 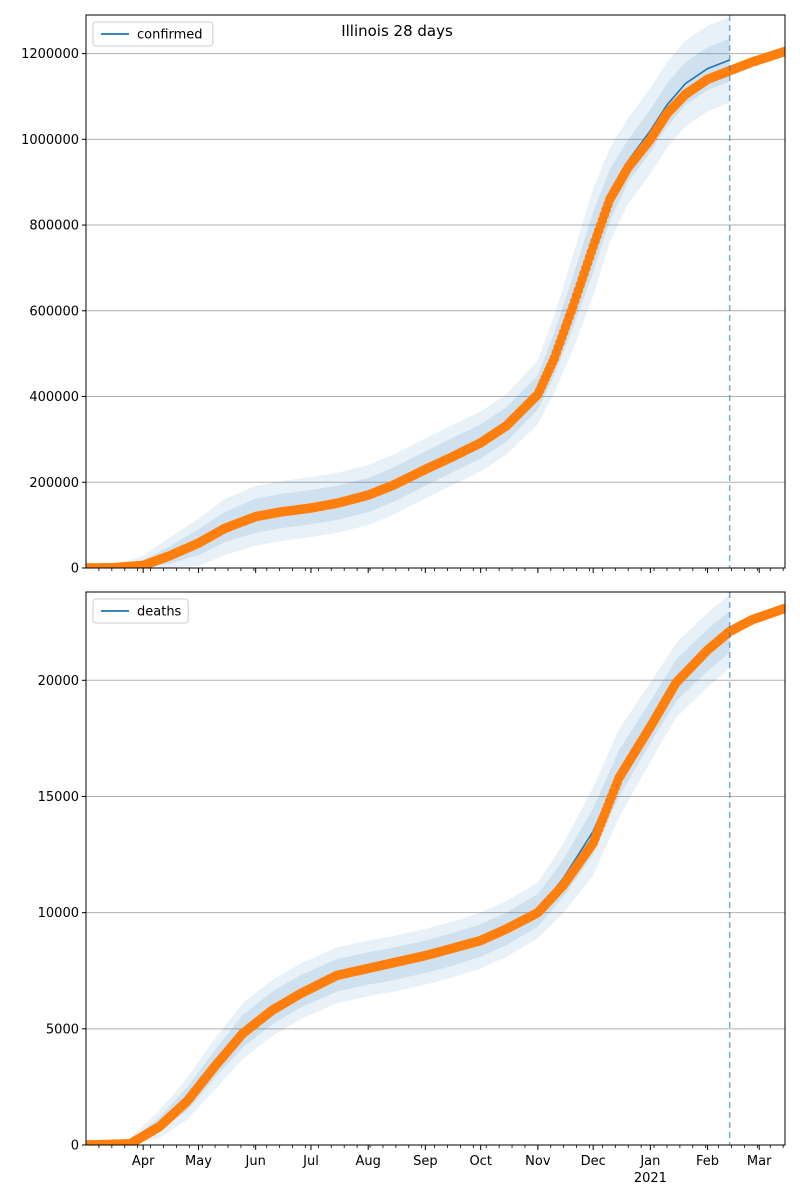 What do you see at coordinates (58, 681) in the screenshot?
I see `y-tick-label: 20000` at bounding box center [58, 681].